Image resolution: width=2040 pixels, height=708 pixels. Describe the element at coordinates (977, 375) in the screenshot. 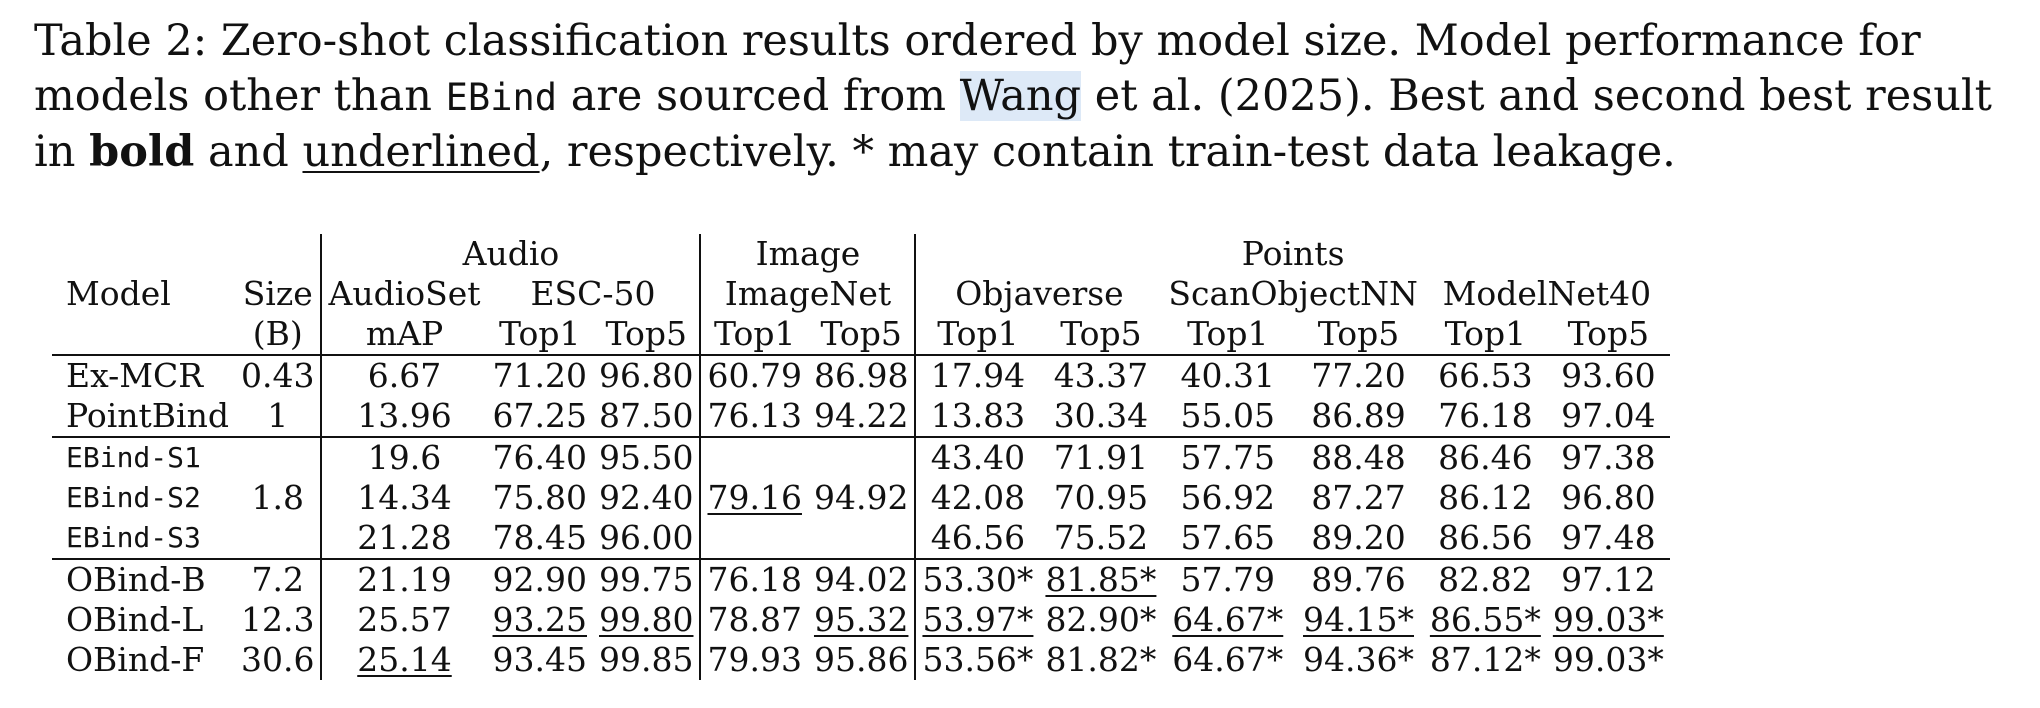

I see `value-cell: 17.94` at that location.